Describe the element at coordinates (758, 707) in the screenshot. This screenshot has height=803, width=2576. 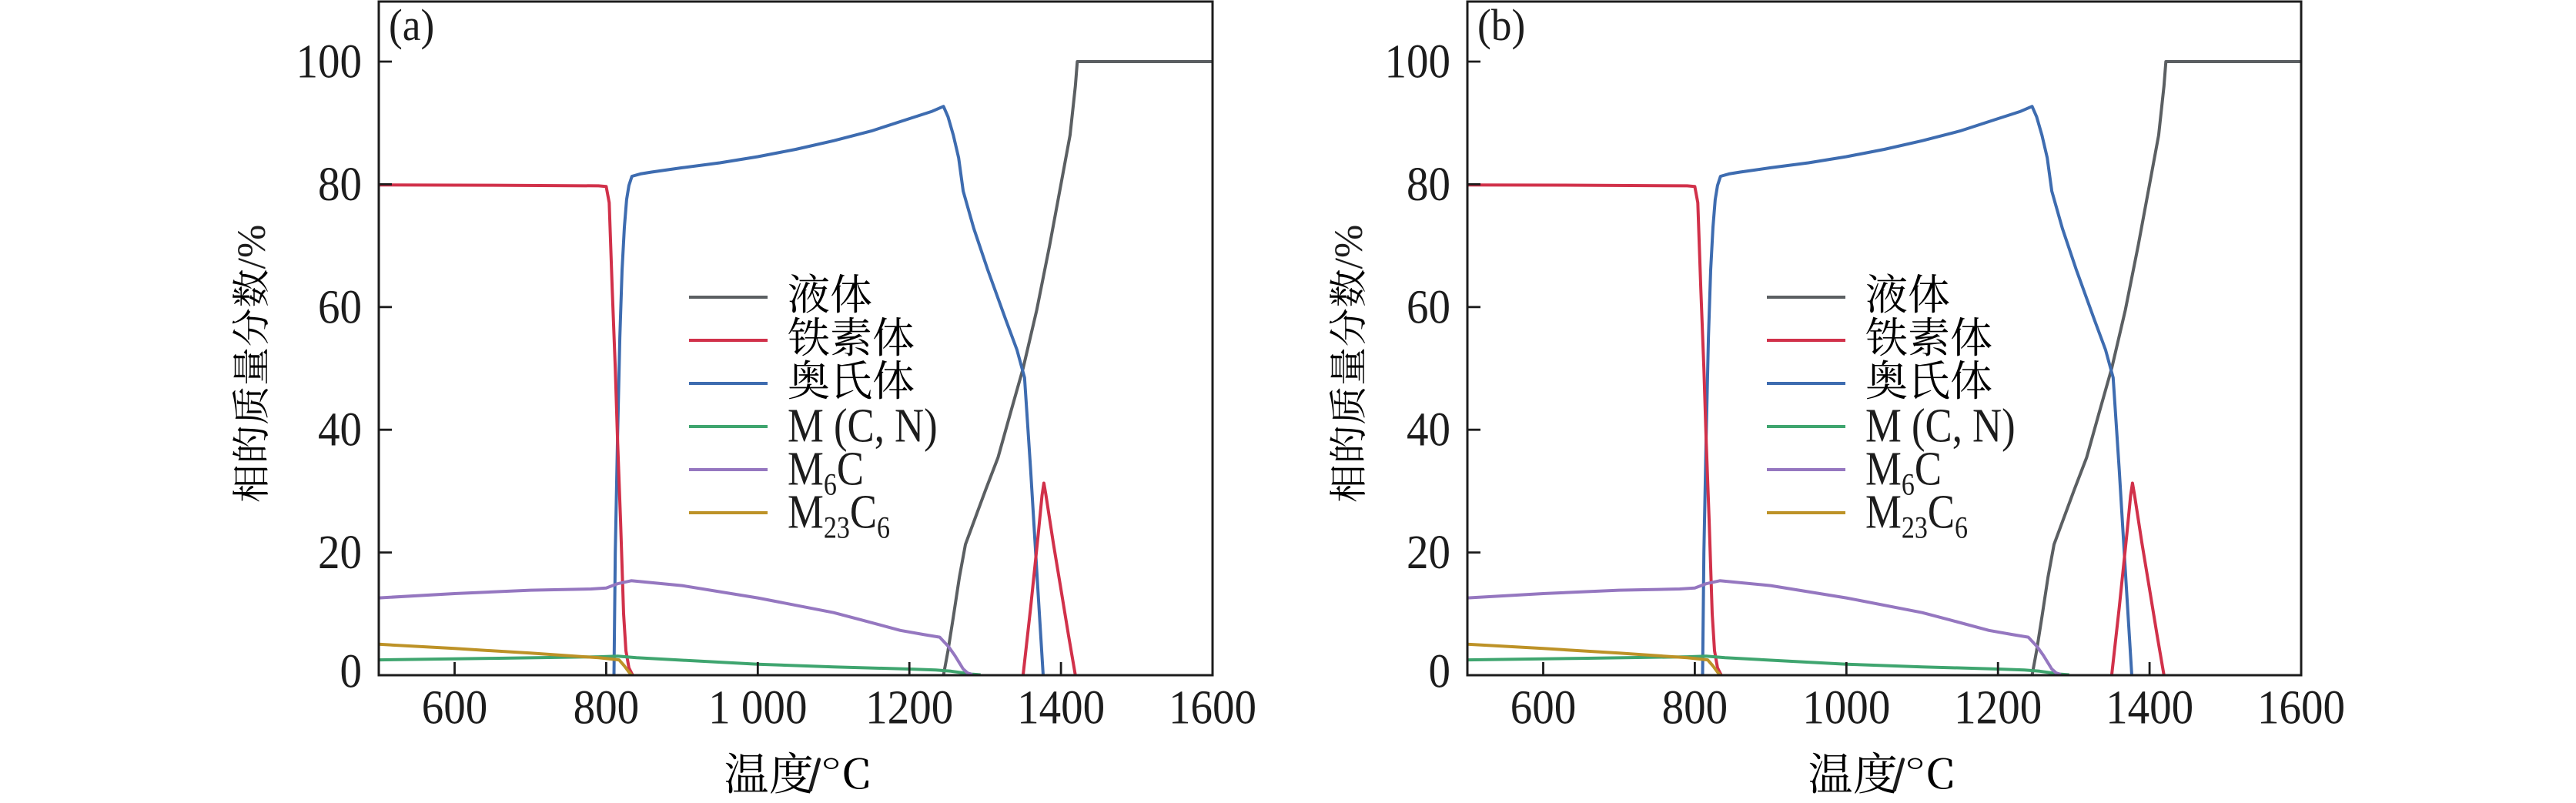
I see `svg-text: 1 000` at that location.